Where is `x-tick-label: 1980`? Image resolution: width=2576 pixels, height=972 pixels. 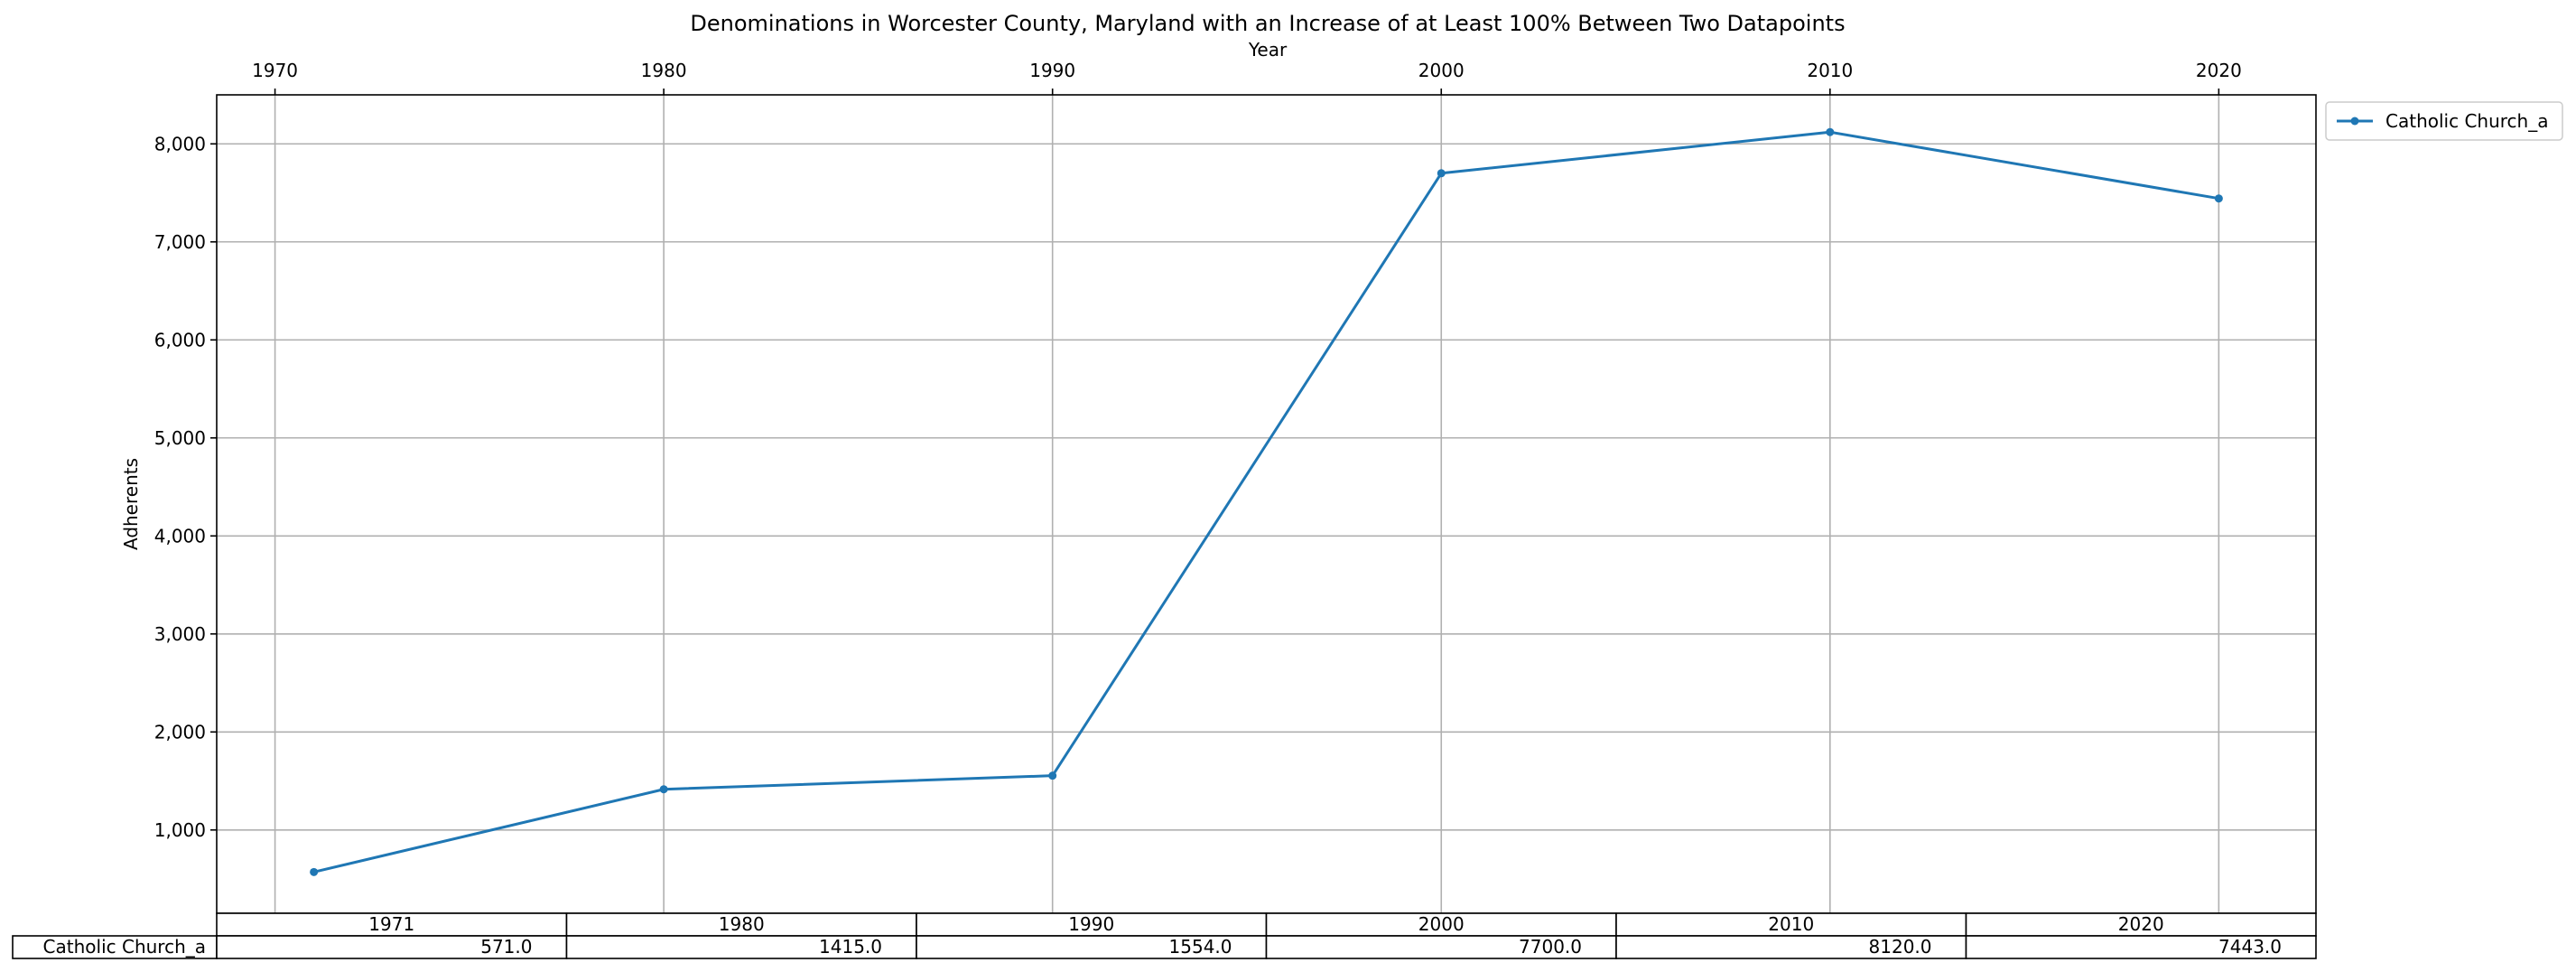
x-tick-label: 1980 is located at coordinates (664, 70).